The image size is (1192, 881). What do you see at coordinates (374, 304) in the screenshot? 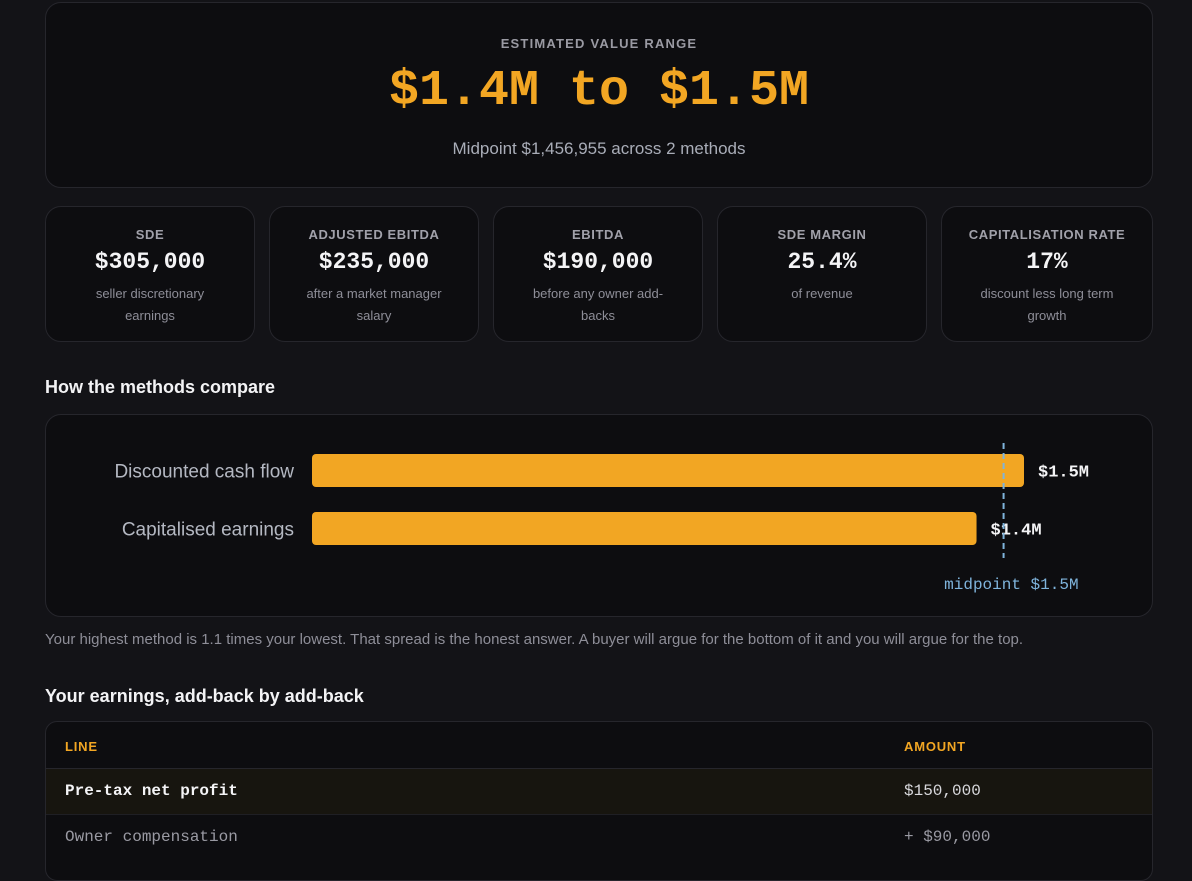
I see `metric-description: after a market manager salary` at bounding box center [374, 304].